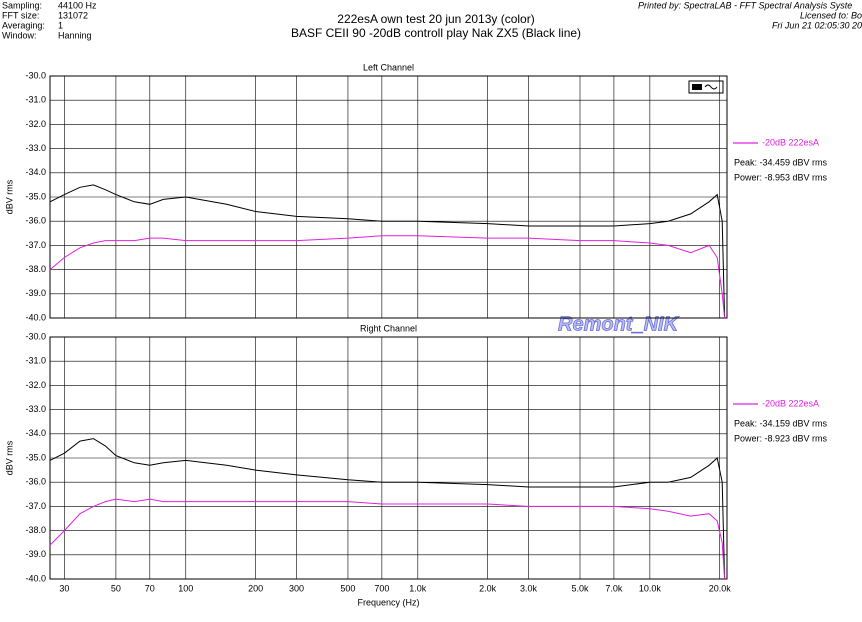 The height and width of the screenshot is (622, 862). What do you see at coordinates (619, 324) in the screenshot?
I see `watermark: Remont_NIK` at bounding box center [619, 324].